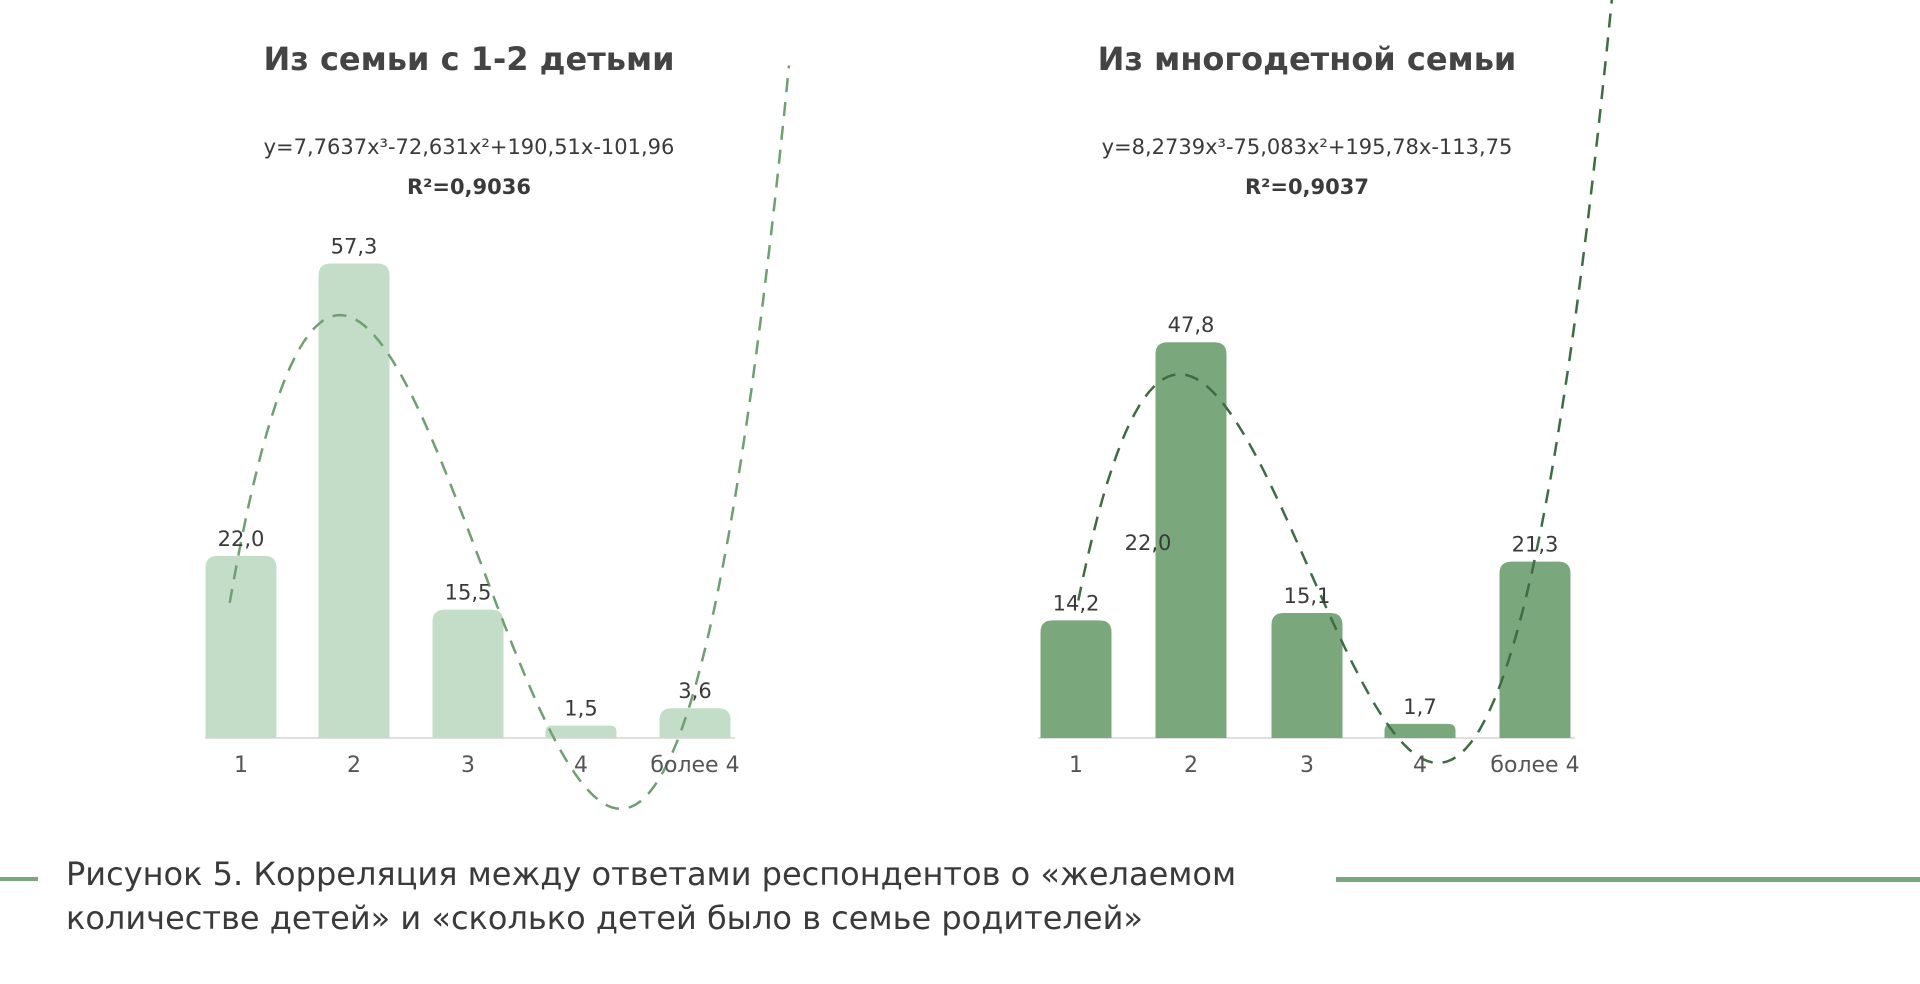  I want to click on chart-left-equation: y=7,7637x³-72,631x²+190,51x-101,96, so click(469, 147).